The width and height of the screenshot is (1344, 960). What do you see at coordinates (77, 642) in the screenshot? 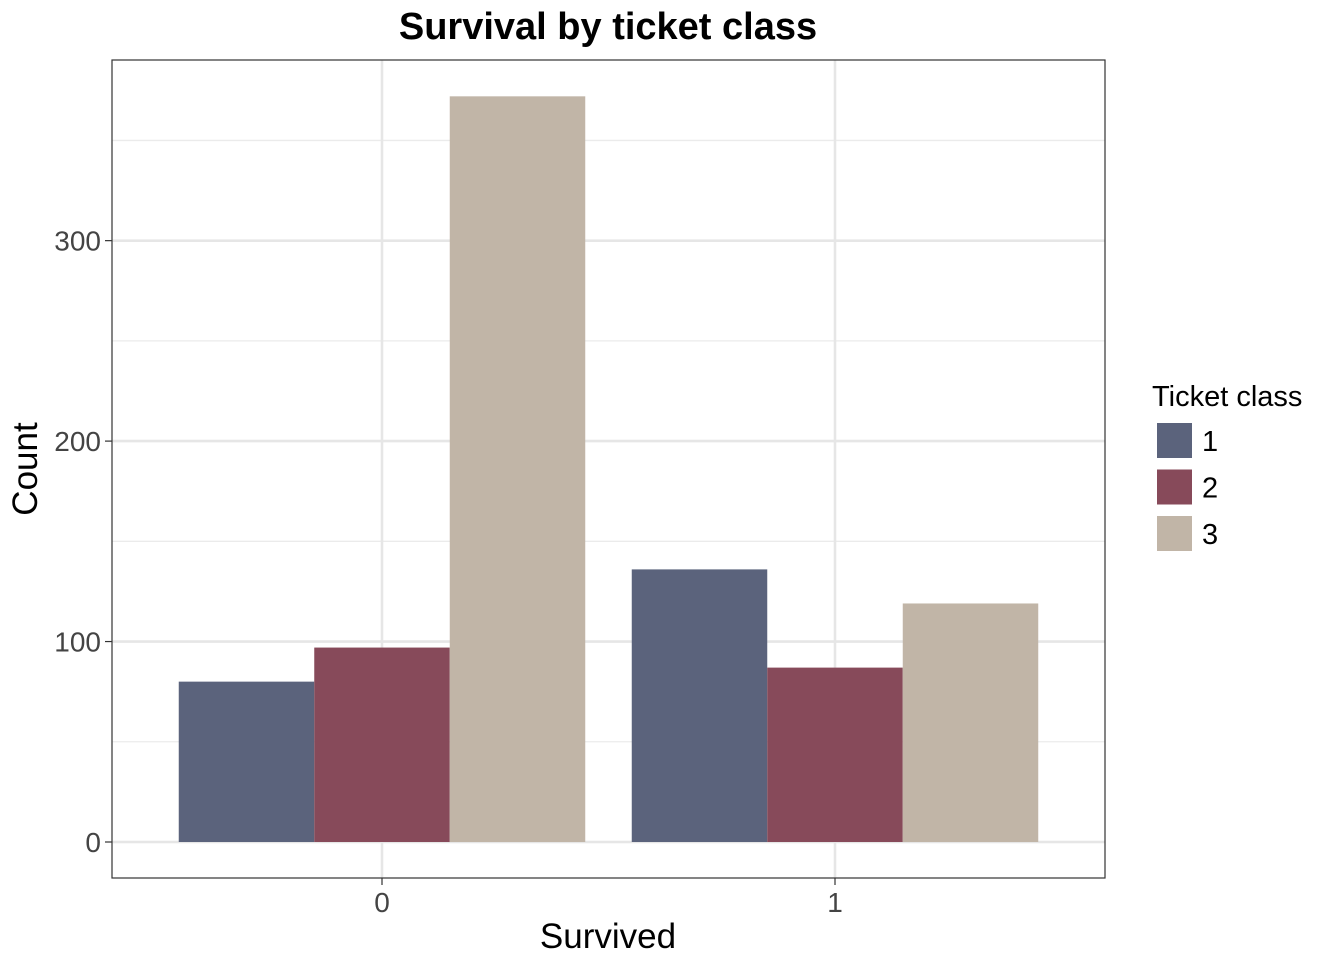
I see `y-tick-label: 100` at bounding box center [77, 642].